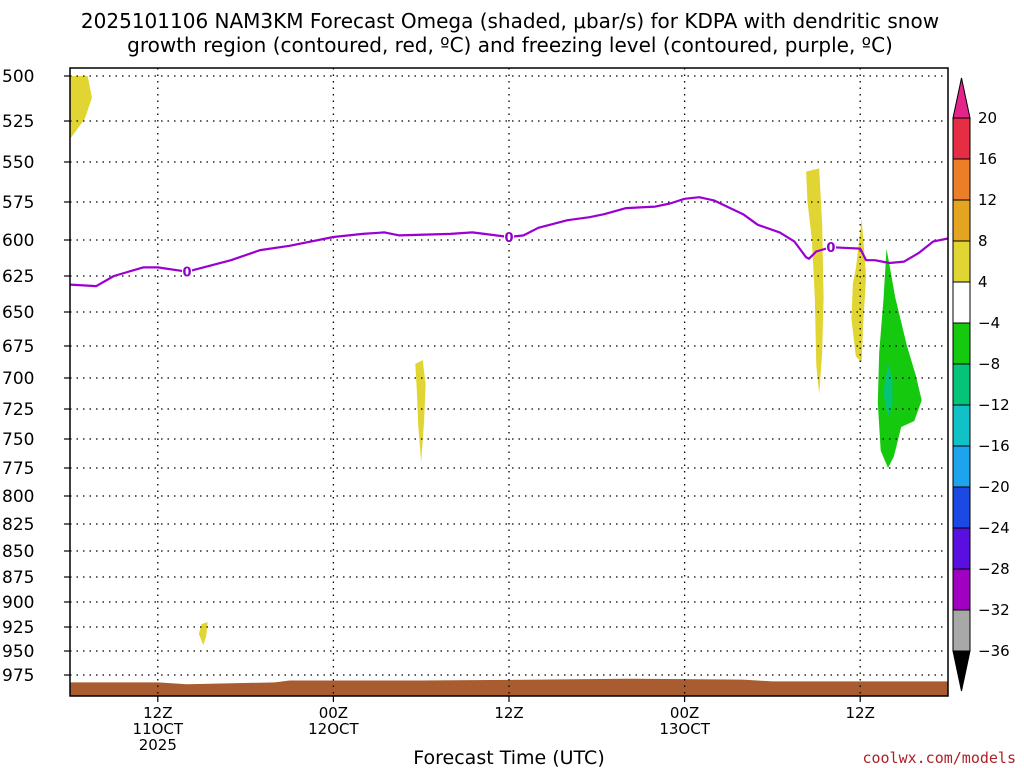 The width and height of the screenshot is (1024, 768). I want to click on colorbar-label-10: −24, so click(994, 528).